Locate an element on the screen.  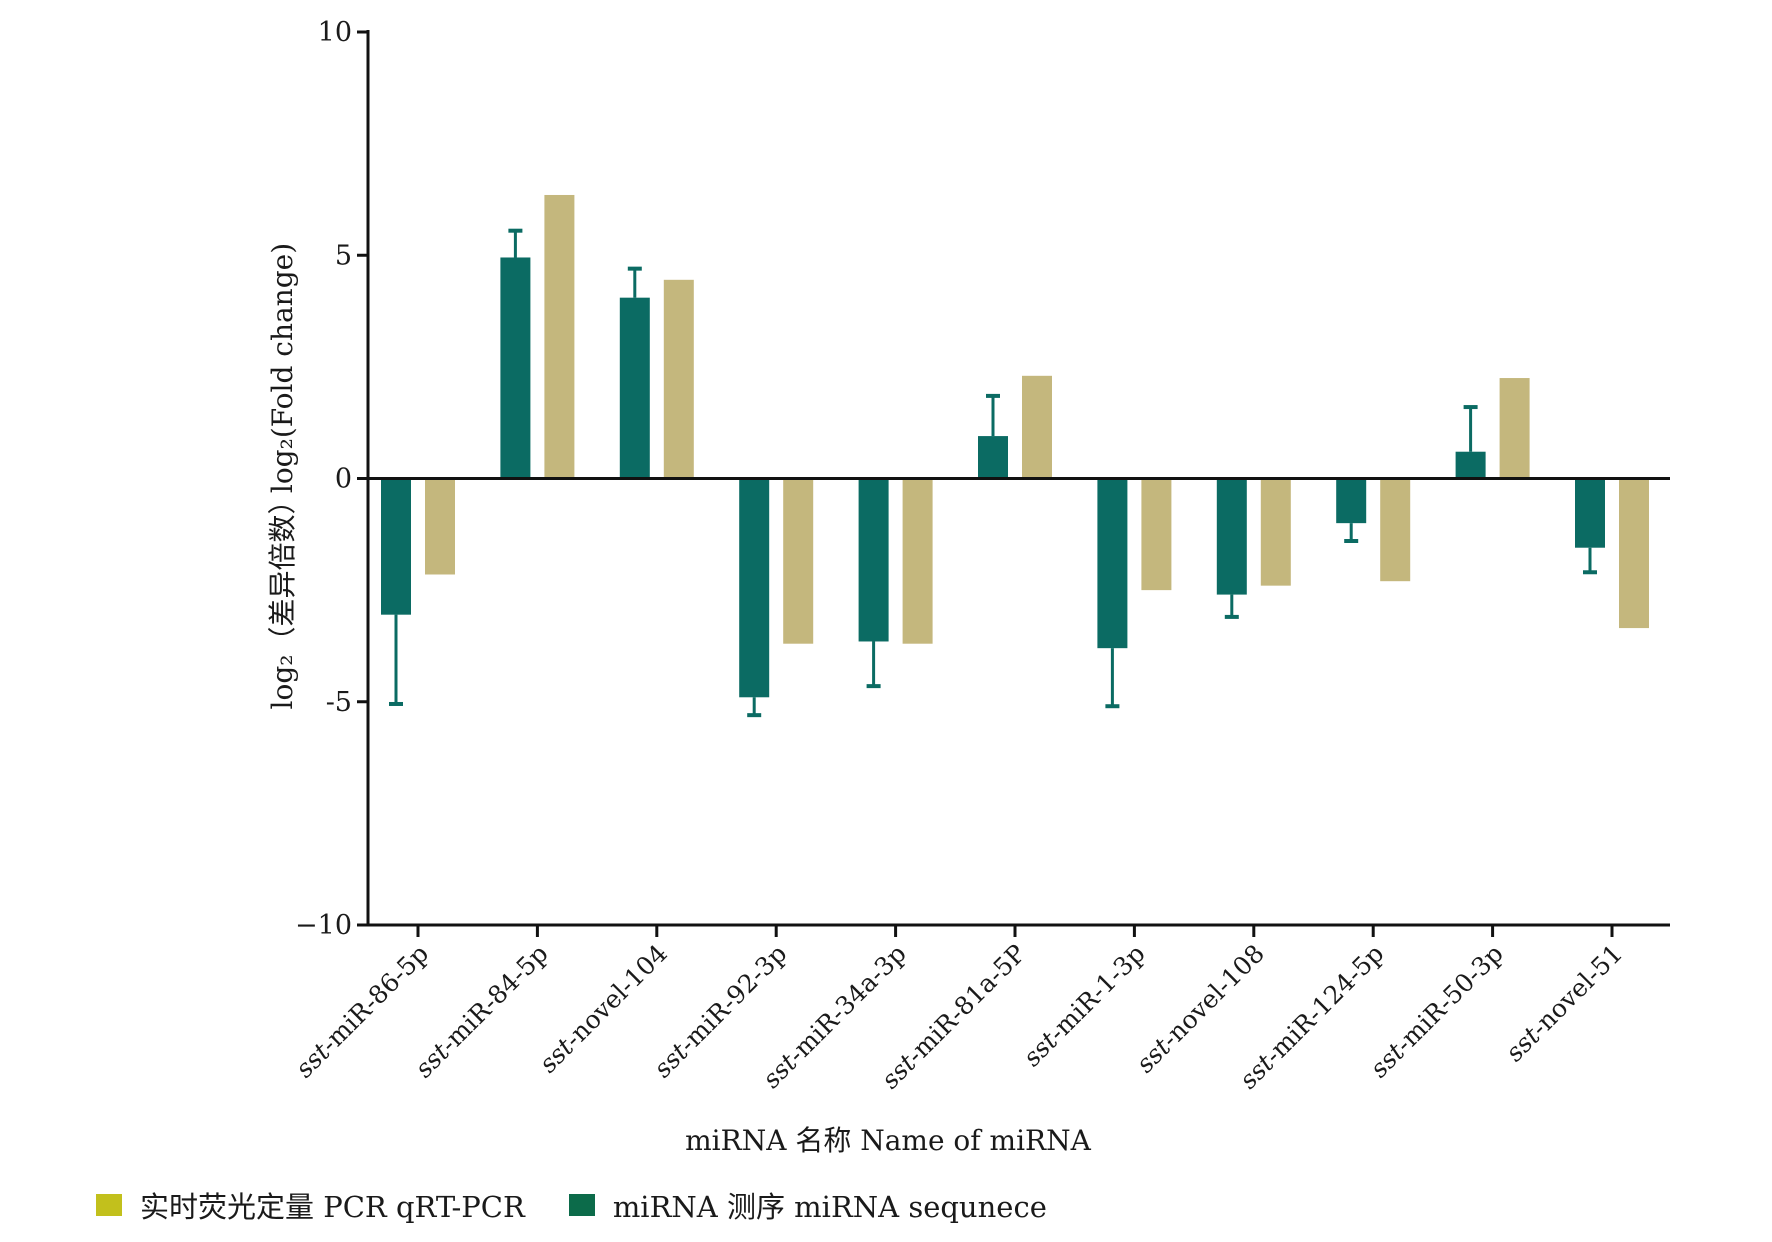
x-tick-label: sst-novel-51 is located at coordinates (1564, 1003).